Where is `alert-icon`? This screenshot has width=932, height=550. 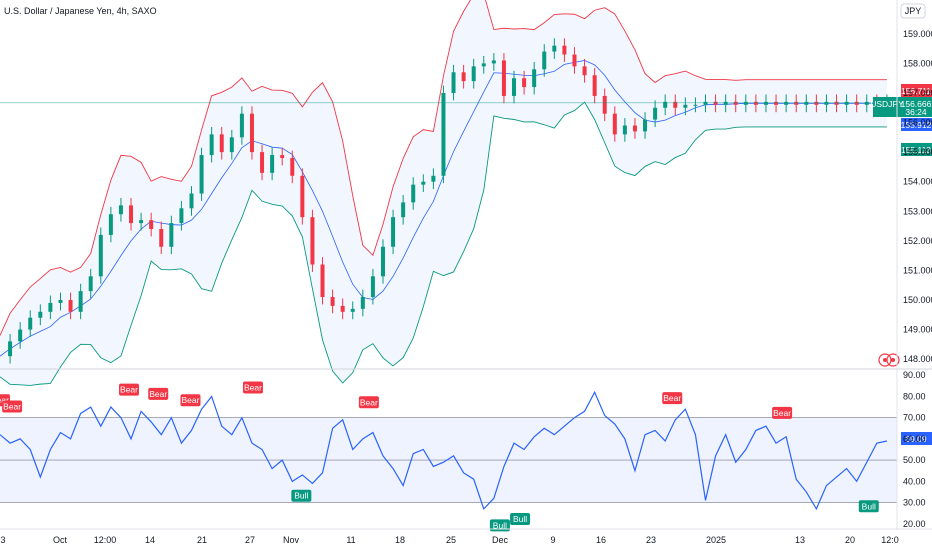
alert-icon is located at coordinates (889, 360).